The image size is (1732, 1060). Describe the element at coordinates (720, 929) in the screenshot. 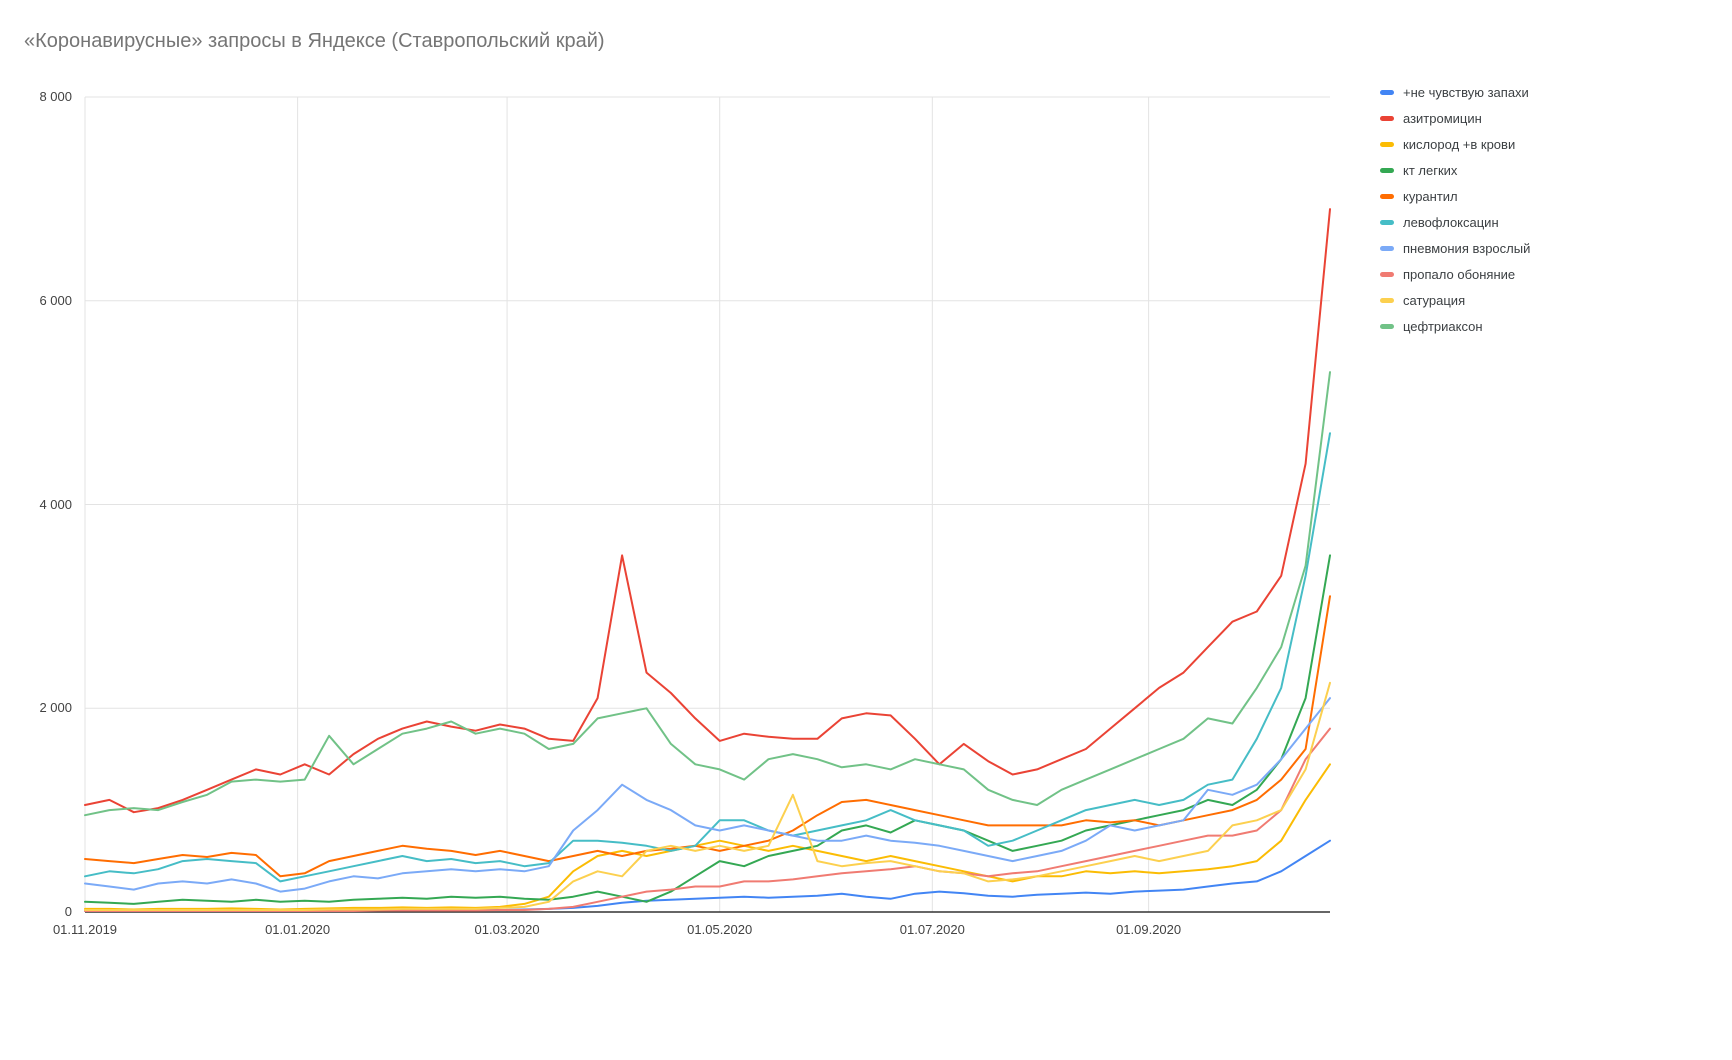

I see `x-tick-label: 01.05.2020` at that location.